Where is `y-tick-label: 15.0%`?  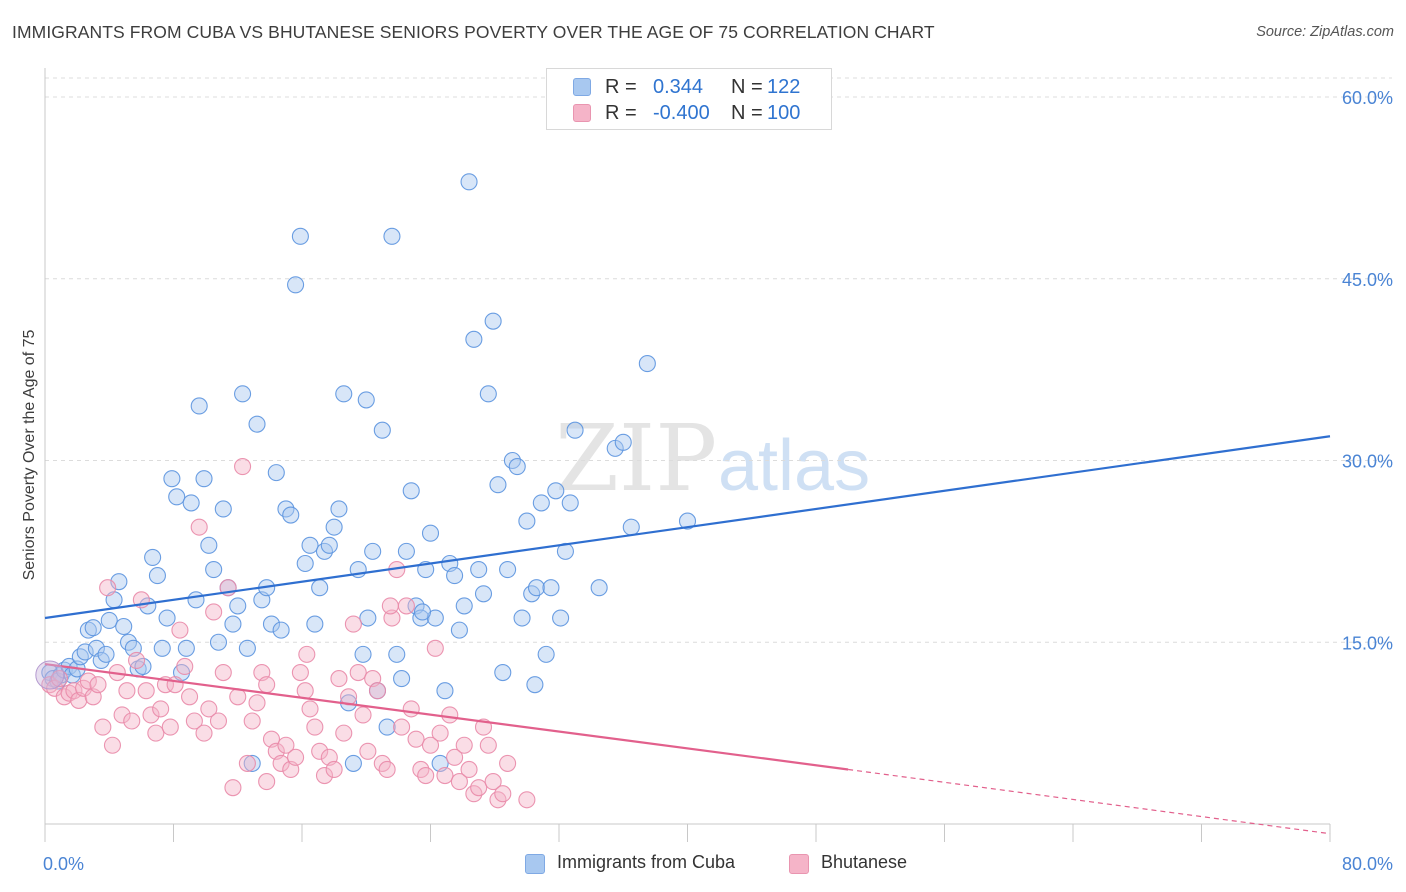
y-tick-label: 15.0% is located at coordinates (1367, 643).